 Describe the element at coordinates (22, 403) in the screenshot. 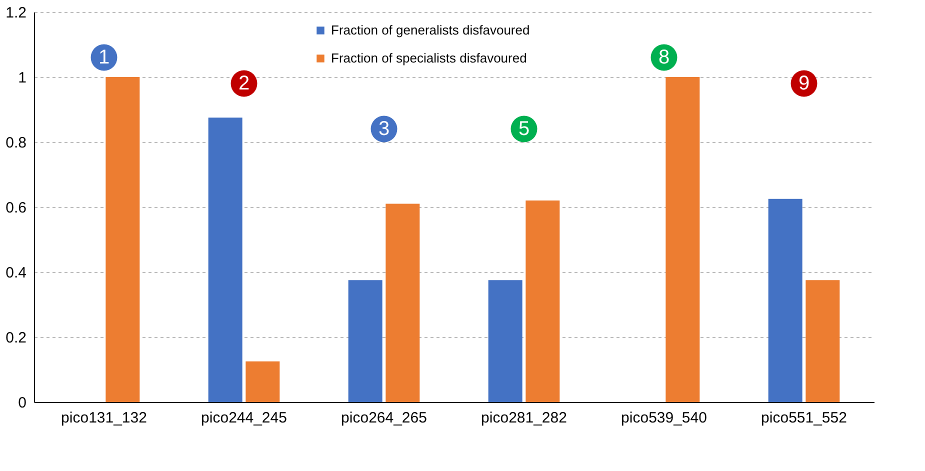

I see `y-tick-label: 0` at that location.